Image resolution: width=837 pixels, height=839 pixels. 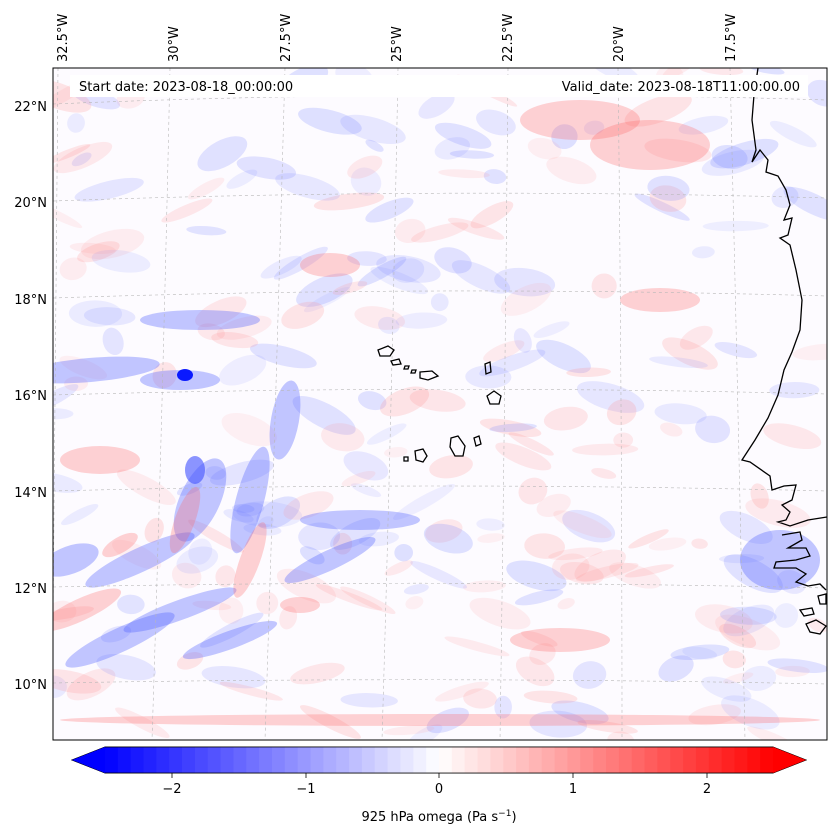 What do you see at coordinates (286, 38) in the screenshot?
I see `lon-label-27-5w: 27.5°W` at bounding box center [286, 38].